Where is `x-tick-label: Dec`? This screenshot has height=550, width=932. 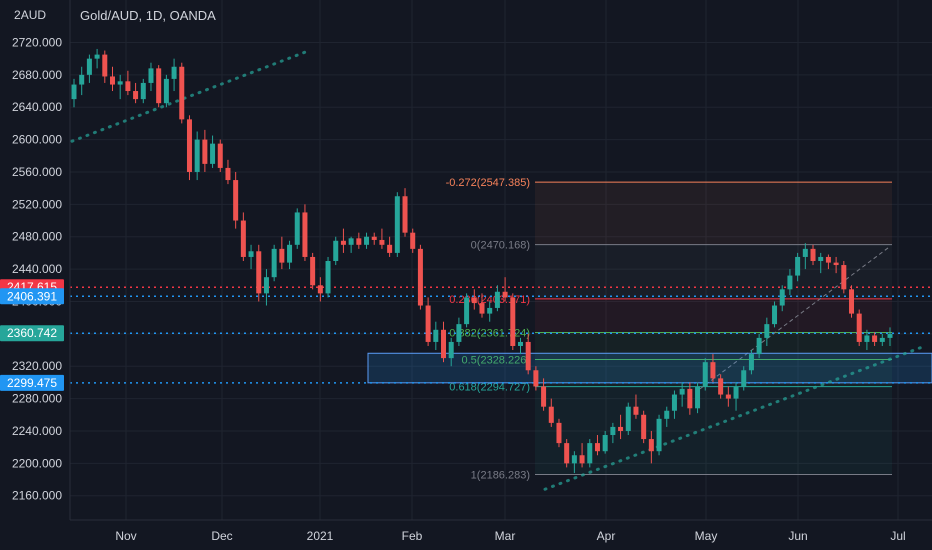
x-tick-label: Dec is located at coordinates (221, 536).